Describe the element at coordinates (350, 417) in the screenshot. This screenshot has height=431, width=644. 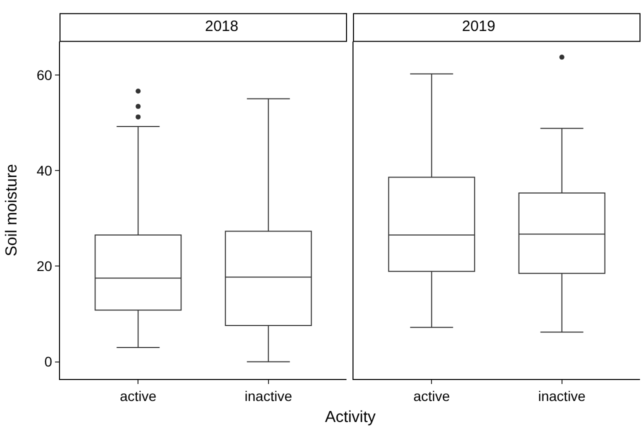
I see `x-axis-title: Activity` at that location.